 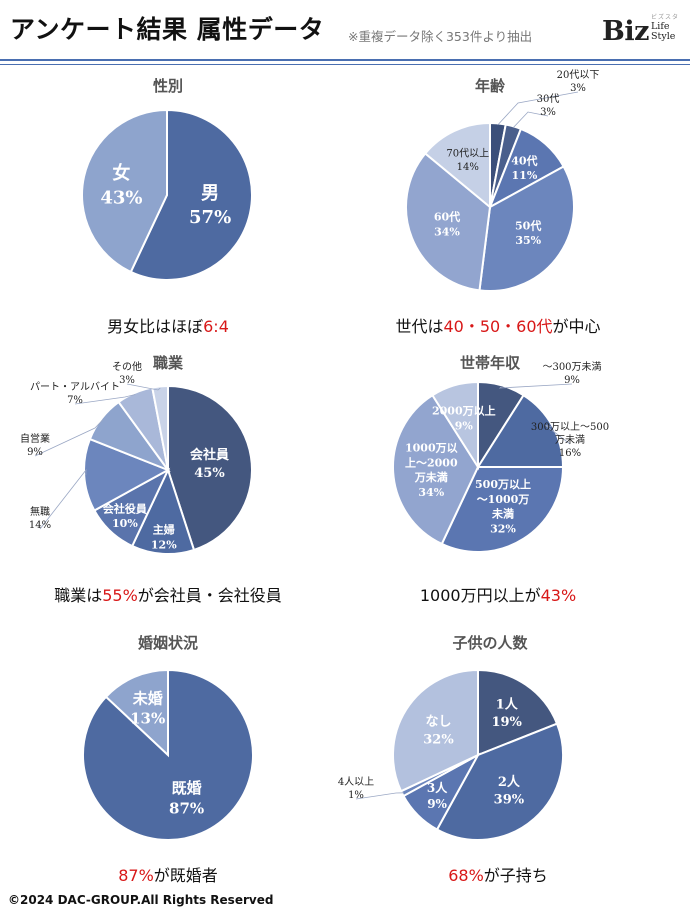 What do you see at coordinates (557, 434) in the screenshot?
I see `slice-income-300-500-leader-line` at bounding box center [557, 434].